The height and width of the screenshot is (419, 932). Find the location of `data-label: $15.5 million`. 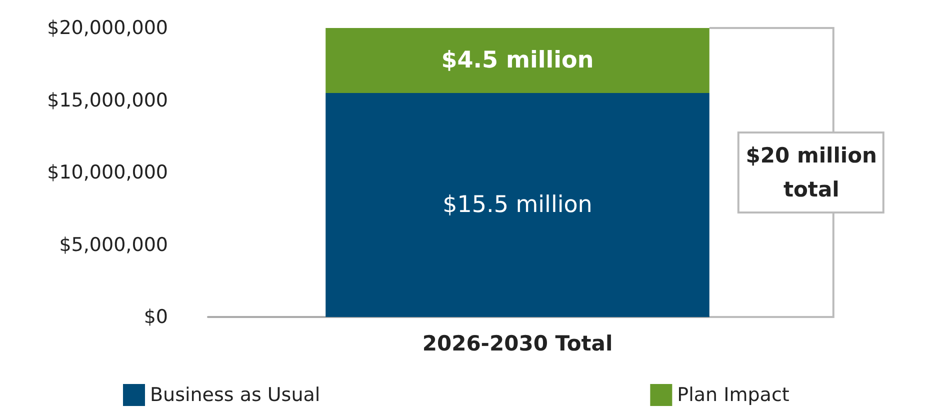

data-label: $15.5 million is located at coordinates (517, 205).